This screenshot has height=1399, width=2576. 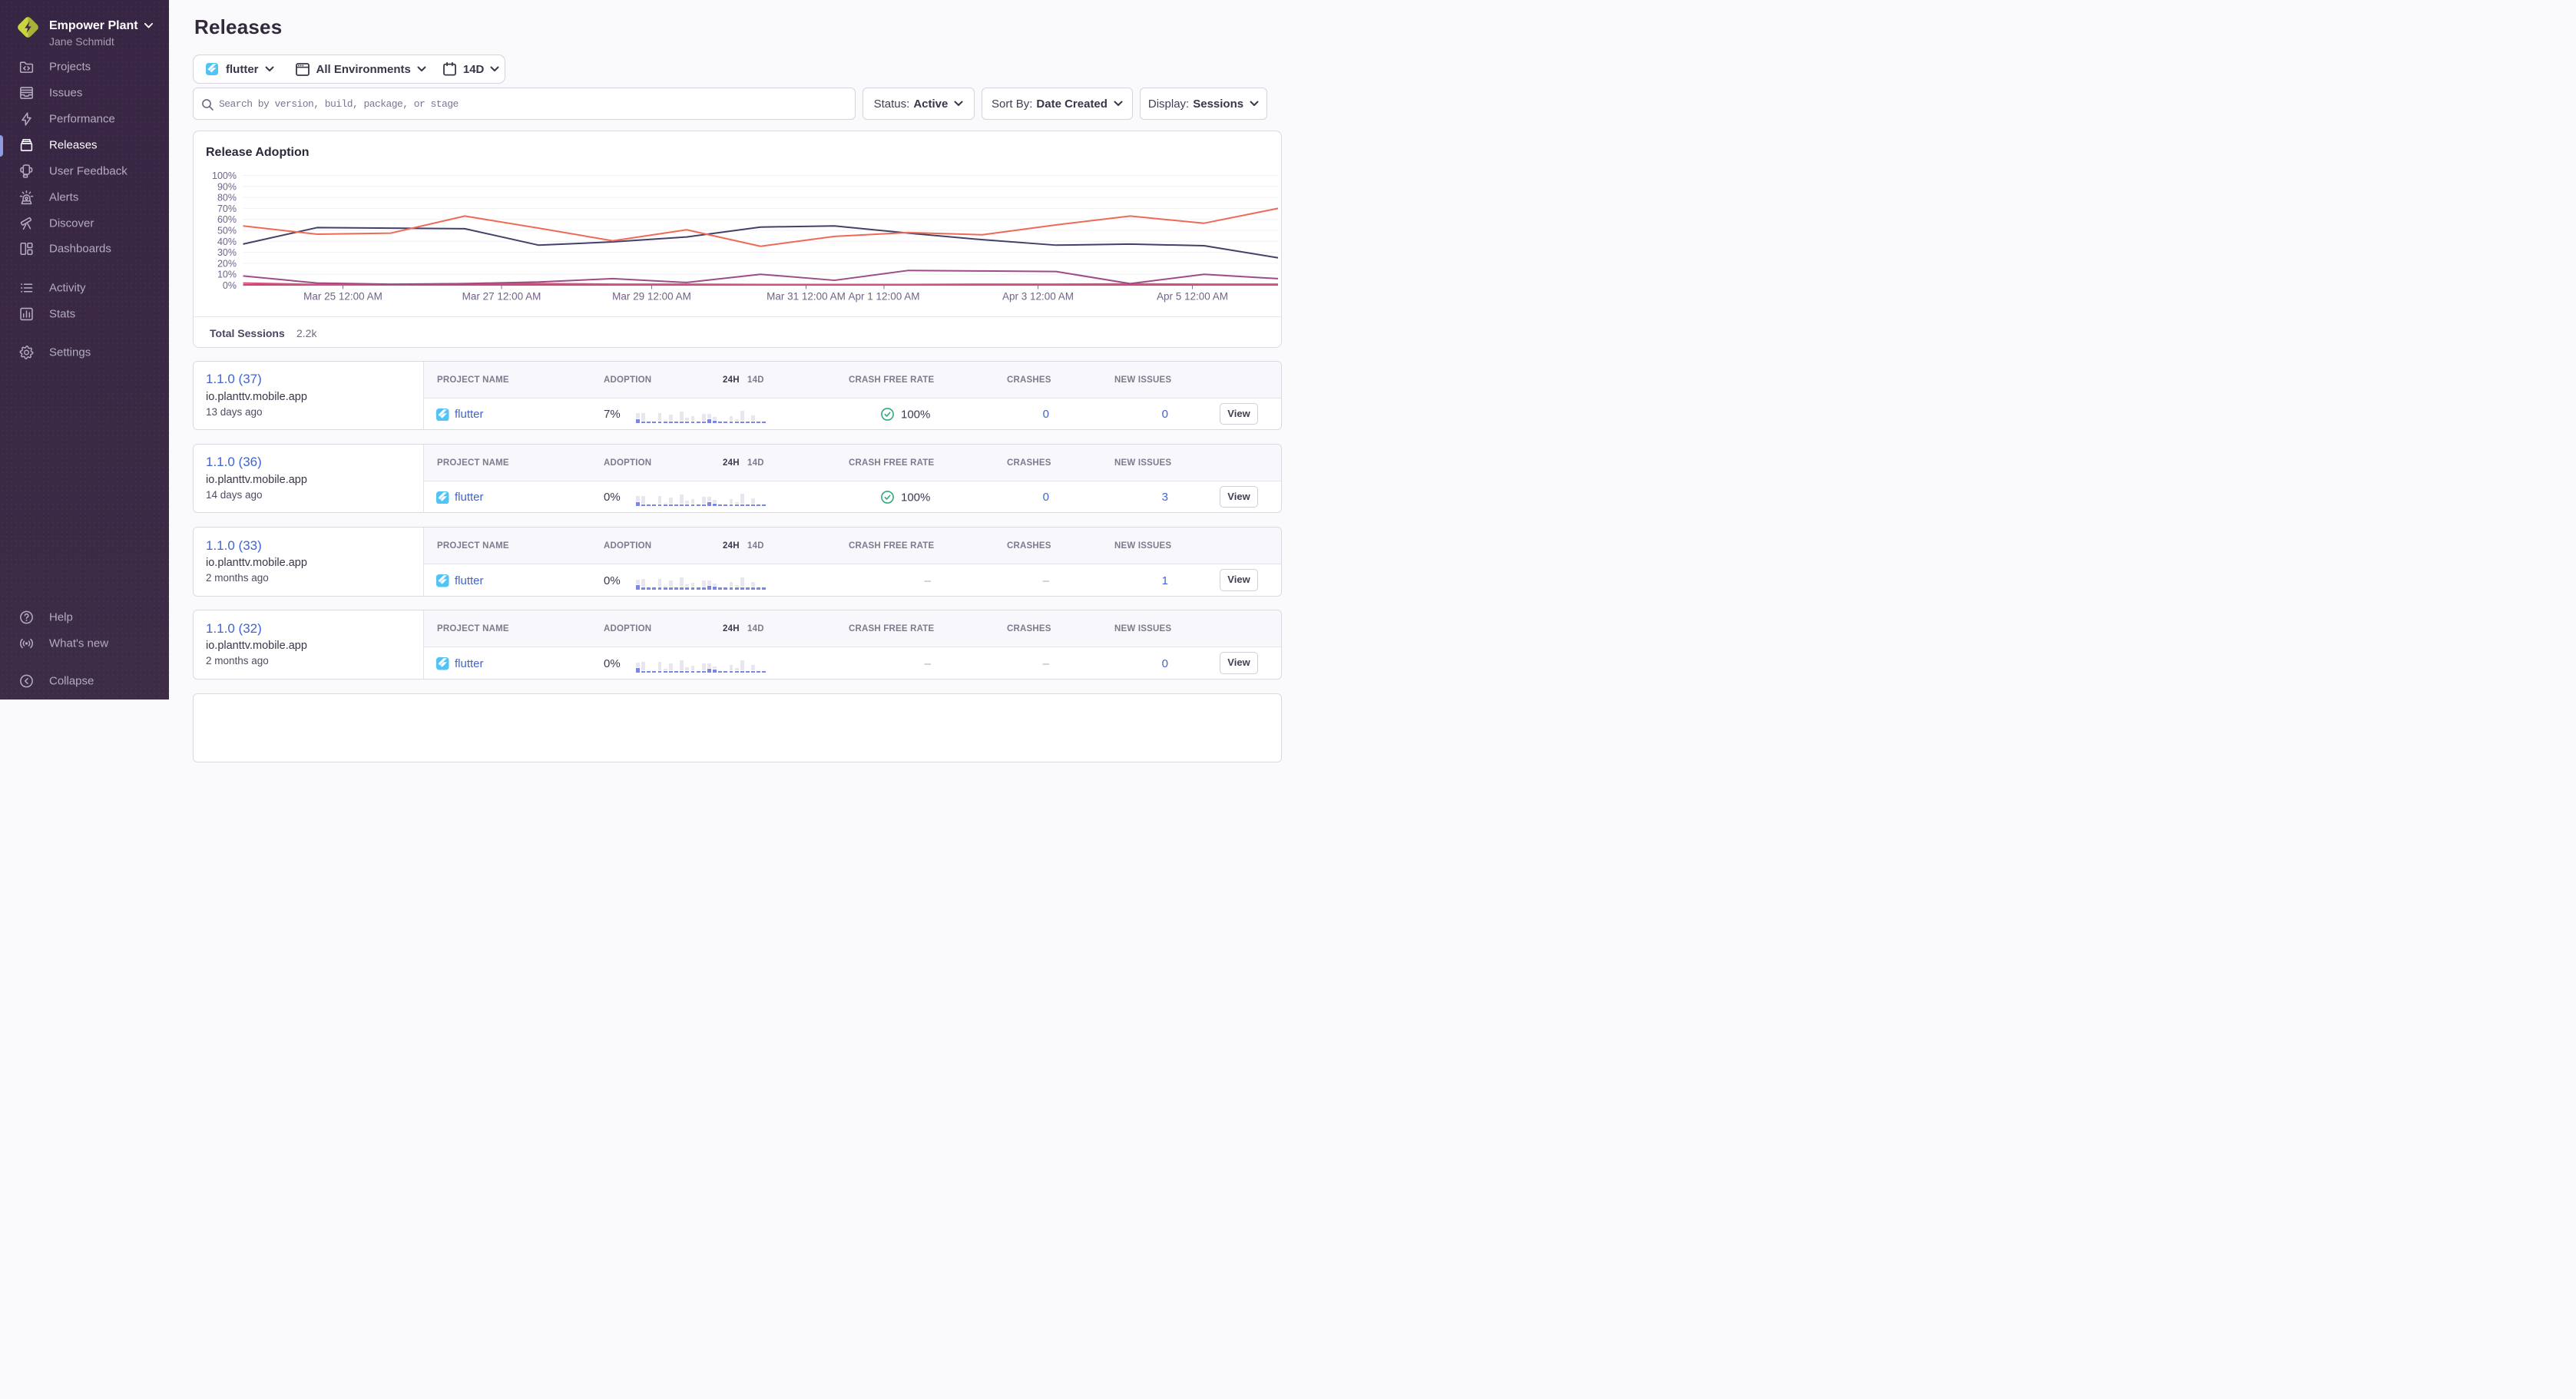 What do you see at coordinates (883, 297) in the screenshot?
I see `svg-text: Apr 1 12:00 AM` at bounding box center [883, 297].